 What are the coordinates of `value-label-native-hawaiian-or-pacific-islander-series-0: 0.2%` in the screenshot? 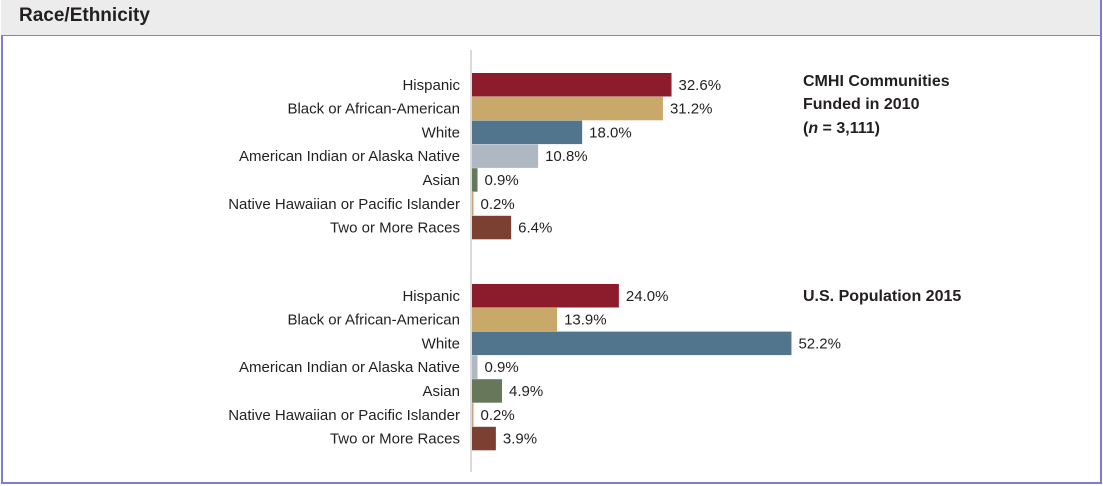 It's located at (498, 204).